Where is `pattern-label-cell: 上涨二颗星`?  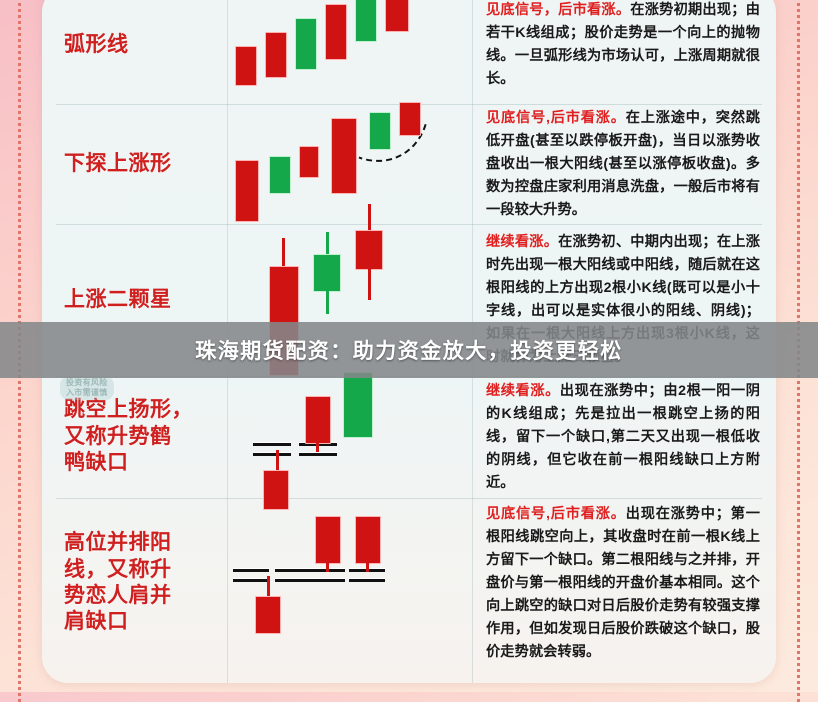
pattern-label-cell: 上涨二颗星 is located at coordinates (134, 300).